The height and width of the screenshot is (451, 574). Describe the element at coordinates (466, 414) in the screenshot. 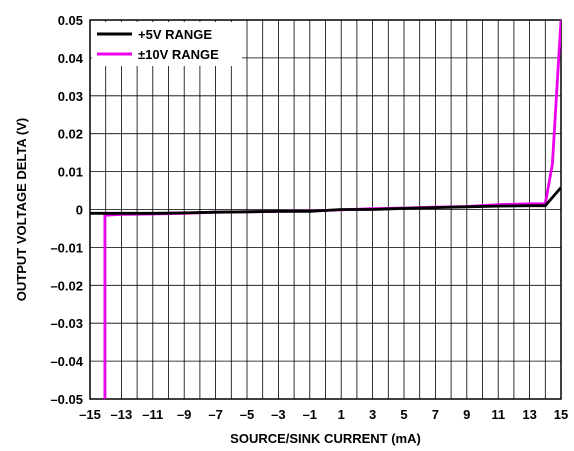

I see `x-tick-label: 9` at that location.